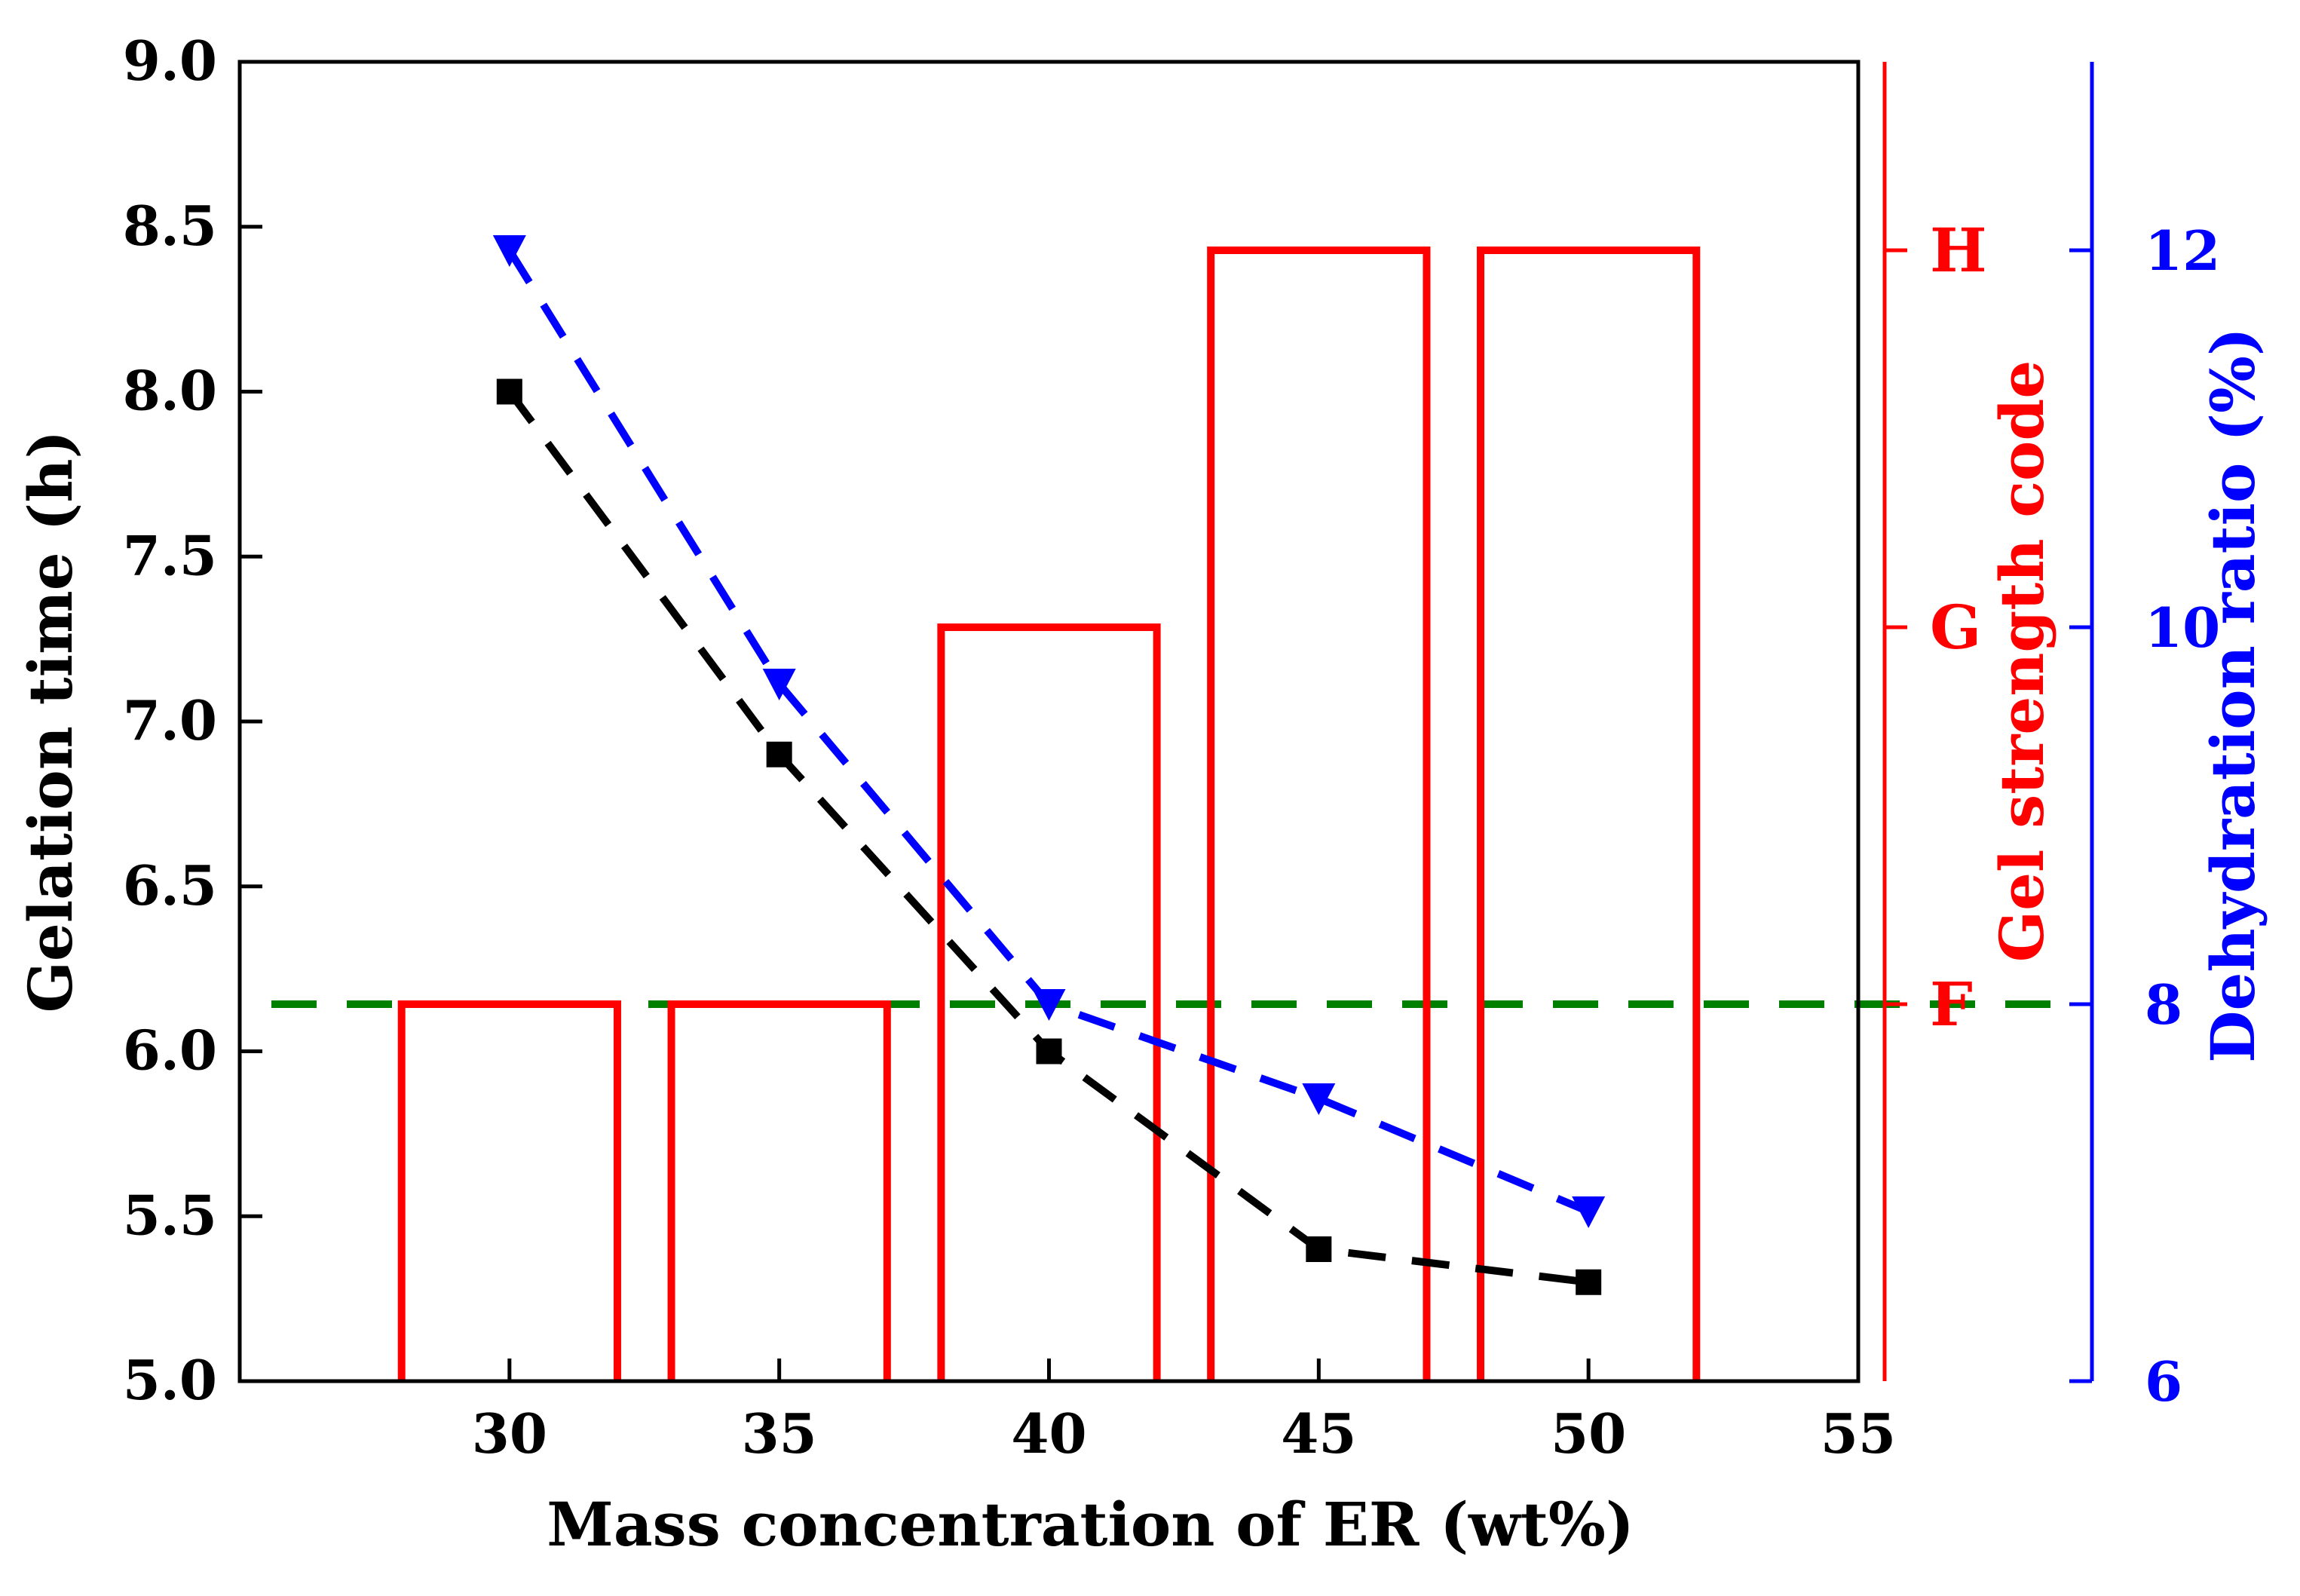 The width and height of the screenshot is (2300, 1596). I want to click on x-tick-label-45: 45, so click(1318, 1434).